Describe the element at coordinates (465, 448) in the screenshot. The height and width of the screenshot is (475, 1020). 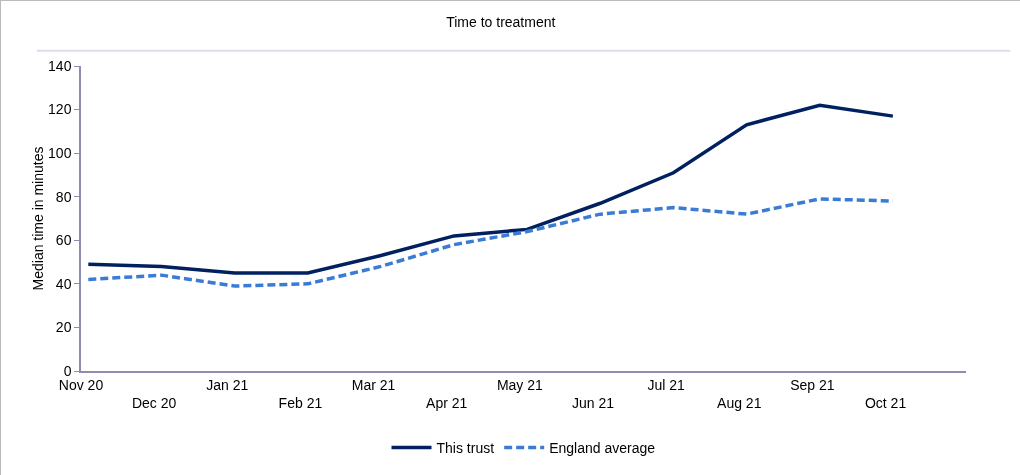
I see `legend-label: This trust` at that location.